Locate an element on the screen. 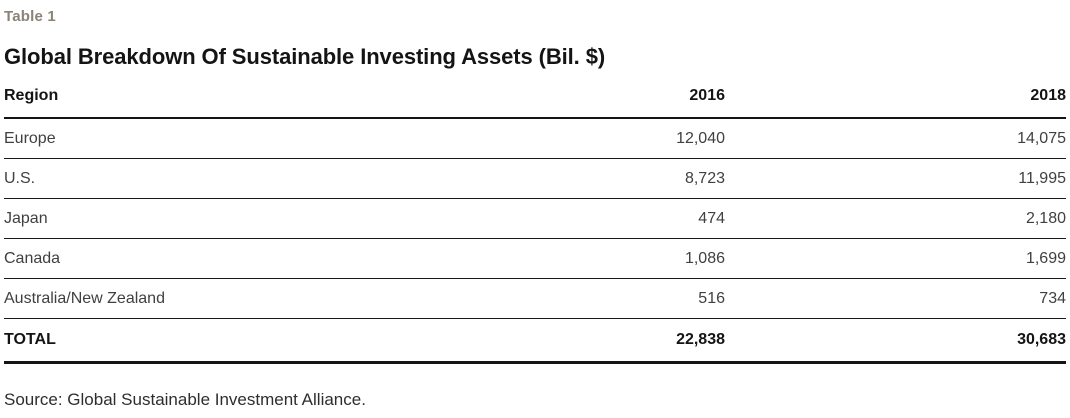 The image size is (1070, 418). value-2018-cell: 14,075 is located at coordinates (895, 138).